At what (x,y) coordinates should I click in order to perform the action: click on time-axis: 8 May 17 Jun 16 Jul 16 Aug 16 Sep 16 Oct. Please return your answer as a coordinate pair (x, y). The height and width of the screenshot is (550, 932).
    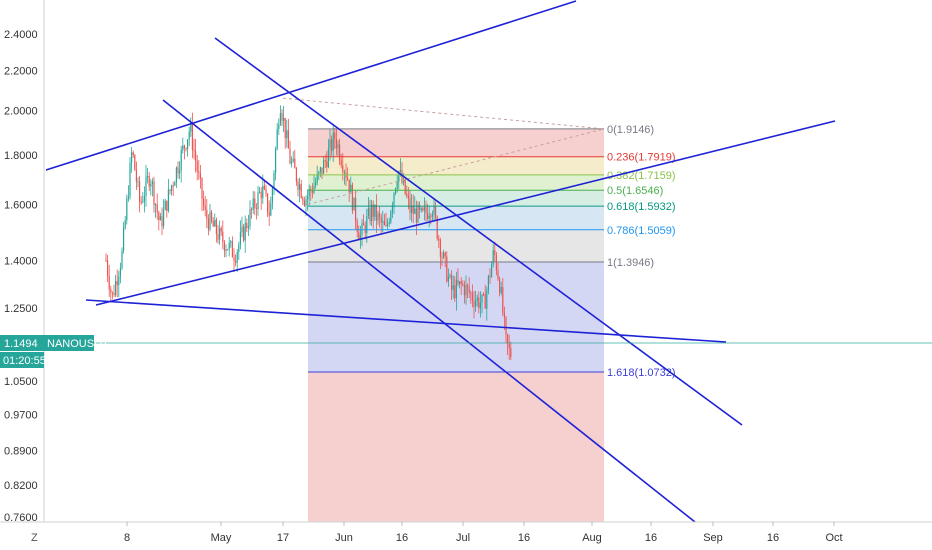
    Looking at the image, I should click on (483, 533).